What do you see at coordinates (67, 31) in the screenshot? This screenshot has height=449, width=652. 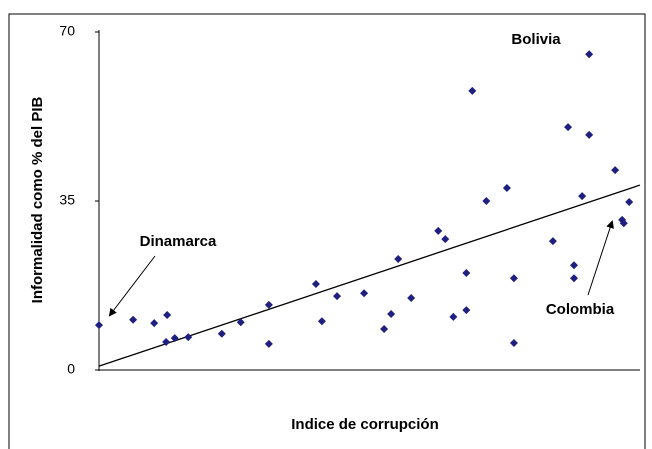 I see `y-tick-label: 70` at bounding box center [67, 31].